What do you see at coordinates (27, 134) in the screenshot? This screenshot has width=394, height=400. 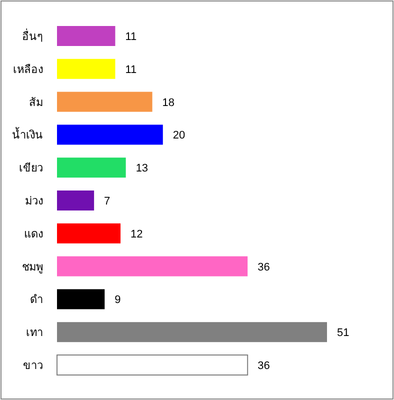 I see `y-tick-label: น้ำเงิน` at bounding box center [27, 134].